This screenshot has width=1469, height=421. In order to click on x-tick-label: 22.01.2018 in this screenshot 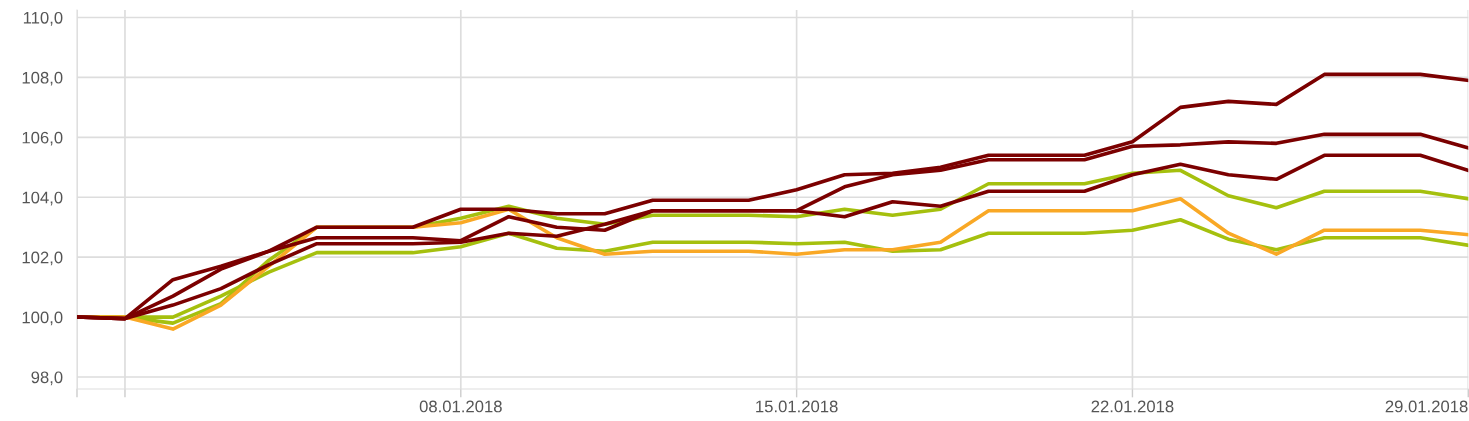, I will do `click(1132, 406)`.